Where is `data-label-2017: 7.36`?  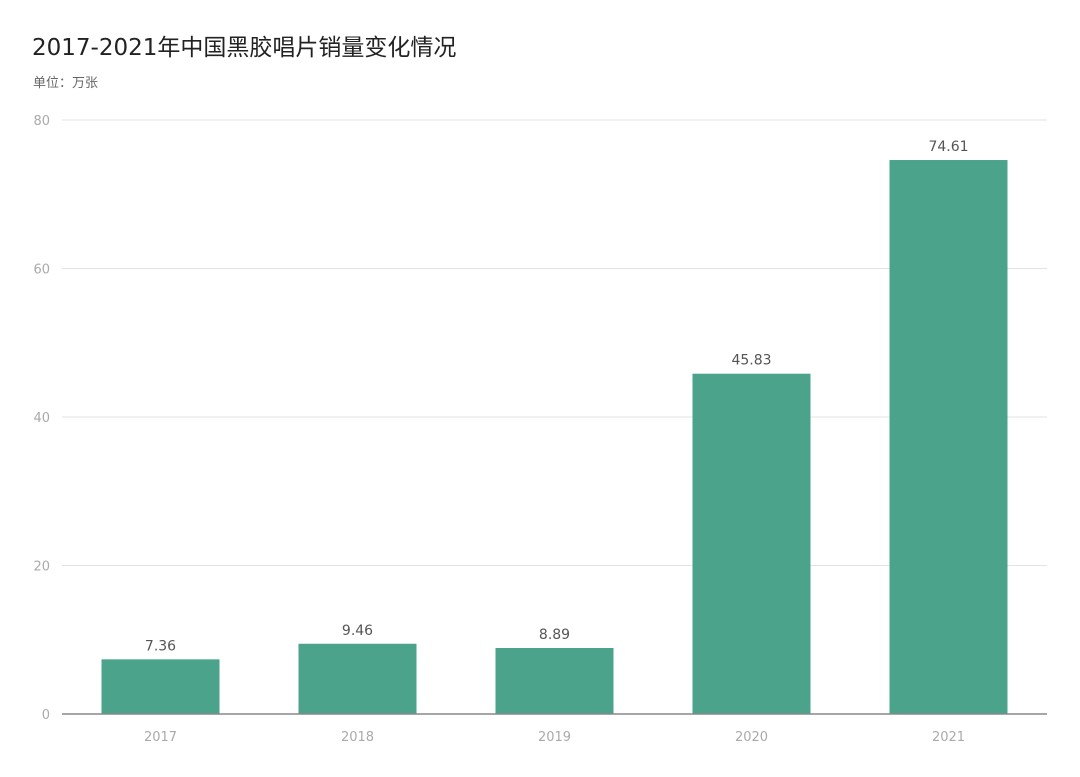
data-label-2017: 7.36 is located at coordinates (160, 646).